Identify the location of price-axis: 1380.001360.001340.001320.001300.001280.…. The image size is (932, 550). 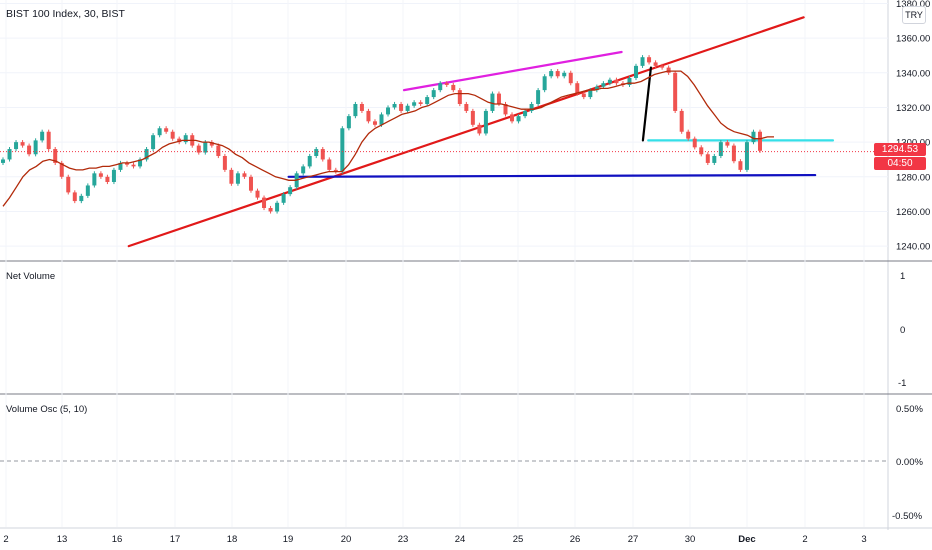
(913, 126).